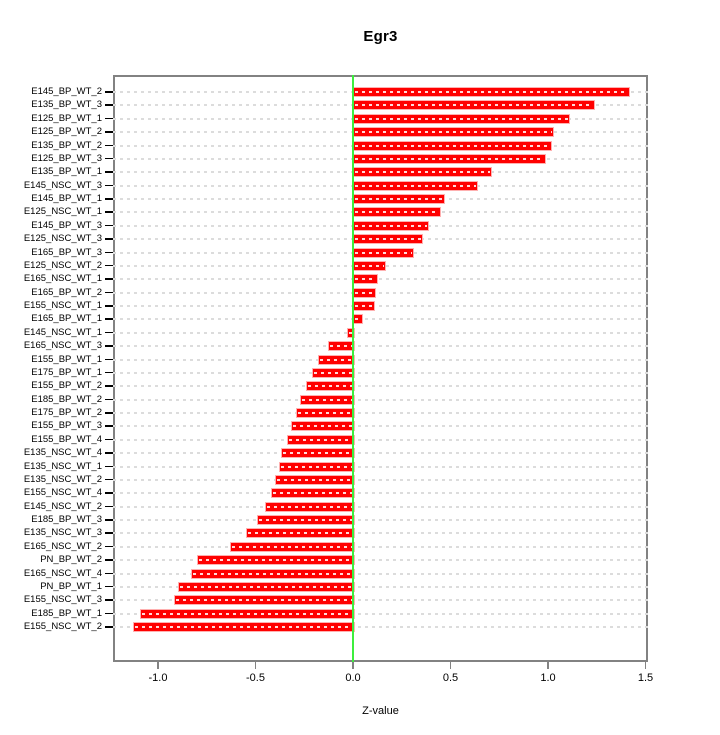 This screenshot has width=720, height=735. I want to click on chart-title: Egr3, so click(380, 36).